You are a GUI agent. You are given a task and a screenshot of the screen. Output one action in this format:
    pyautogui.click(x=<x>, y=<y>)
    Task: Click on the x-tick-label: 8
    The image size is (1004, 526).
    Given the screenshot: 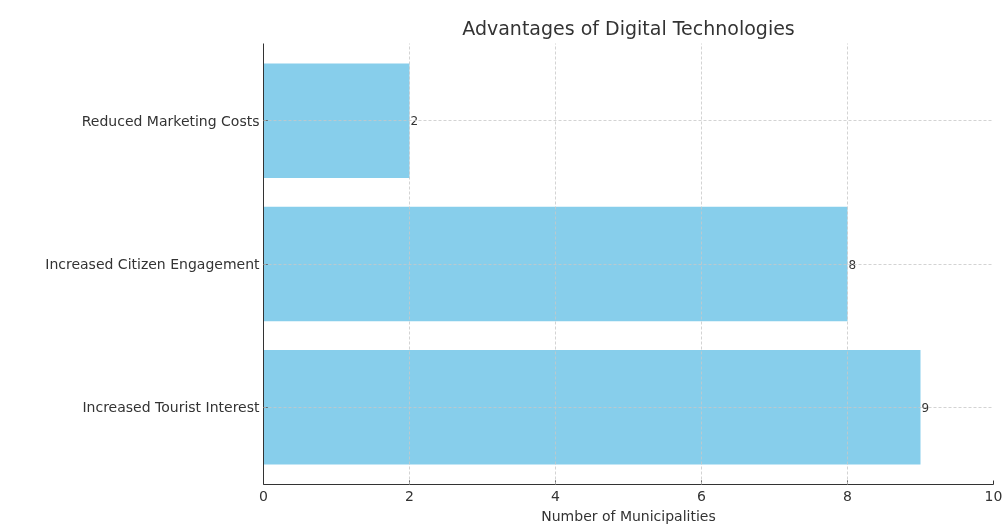 What is the action you would take?
    pyautogui.click(x=847, y=495)
    